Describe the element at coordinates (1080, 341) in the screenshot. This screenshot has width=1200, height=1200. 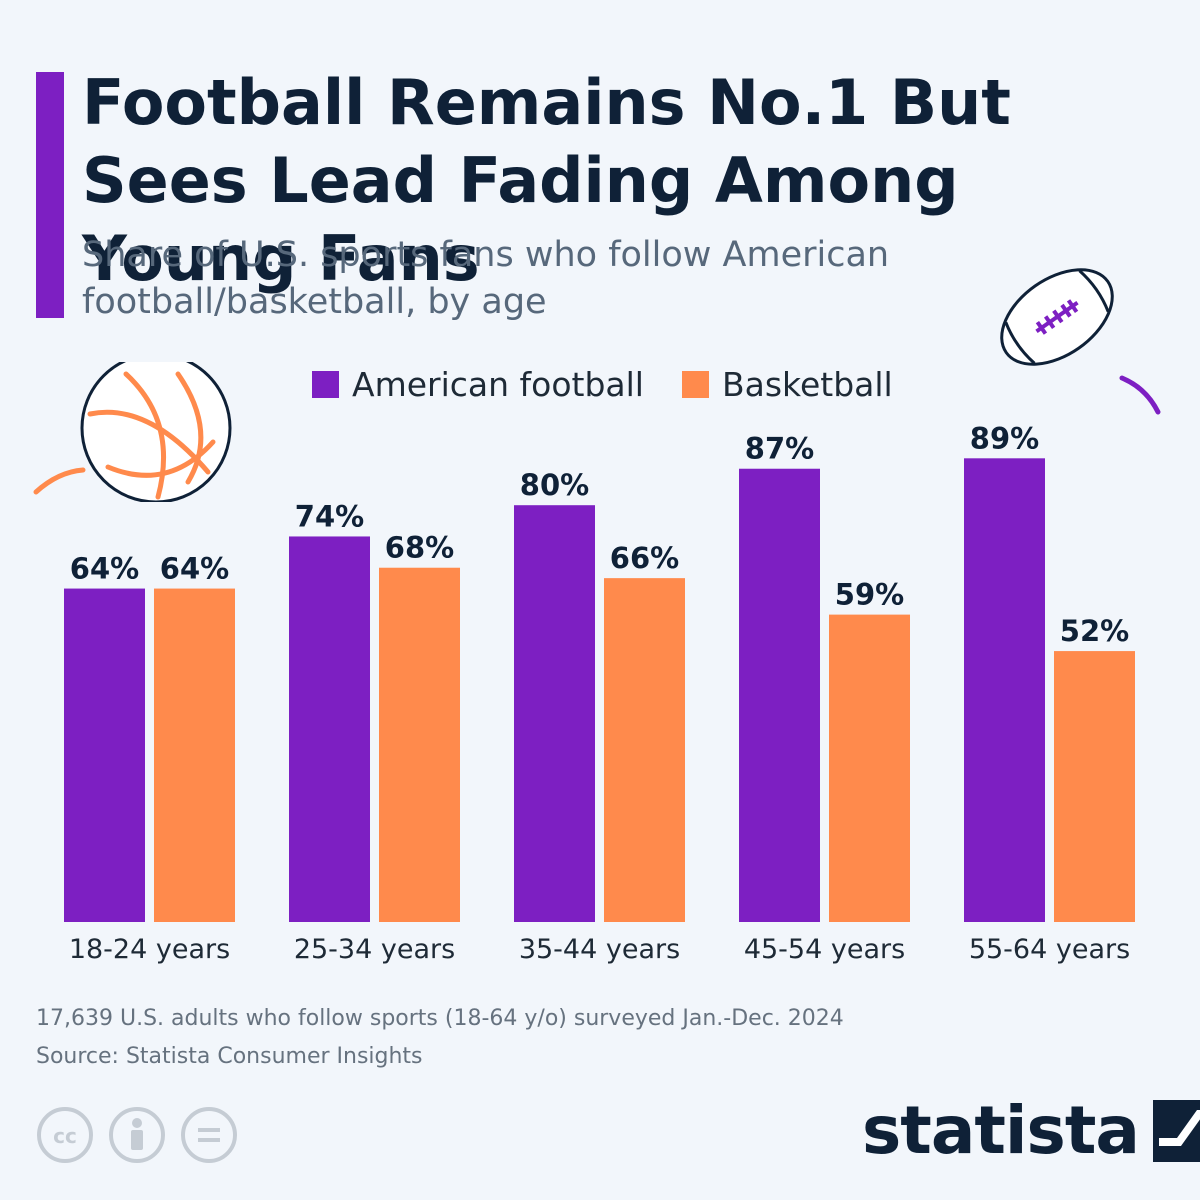
I see `football-icon` at that location.